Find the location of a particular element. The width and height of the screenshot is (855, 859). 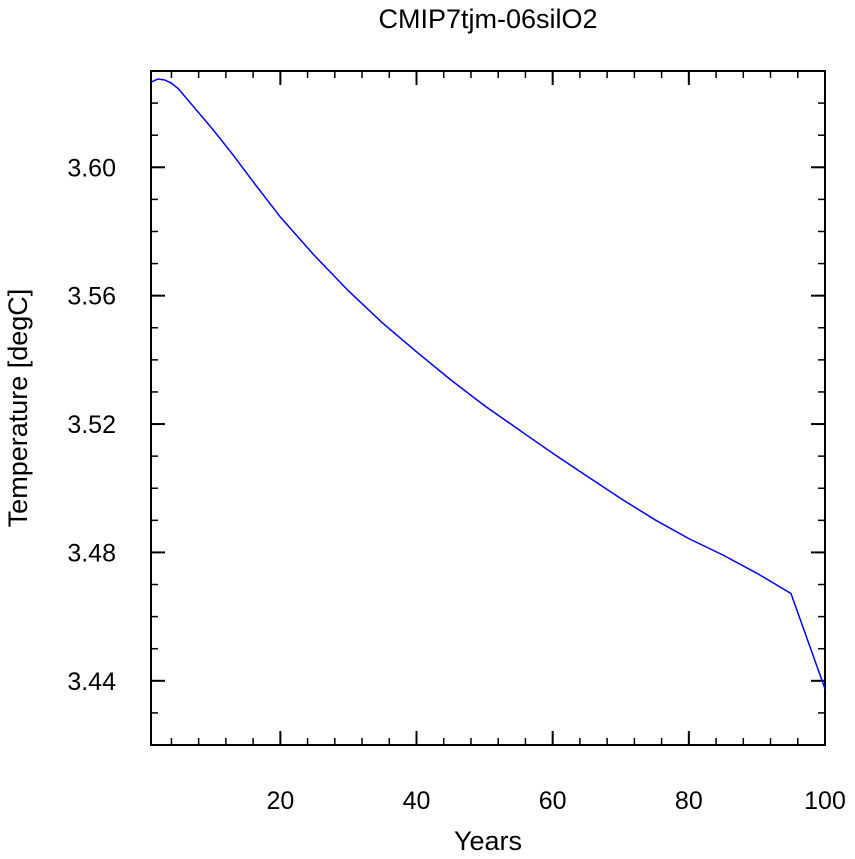

y-tick-label: 3.56 is located at coordinates (91, 297).